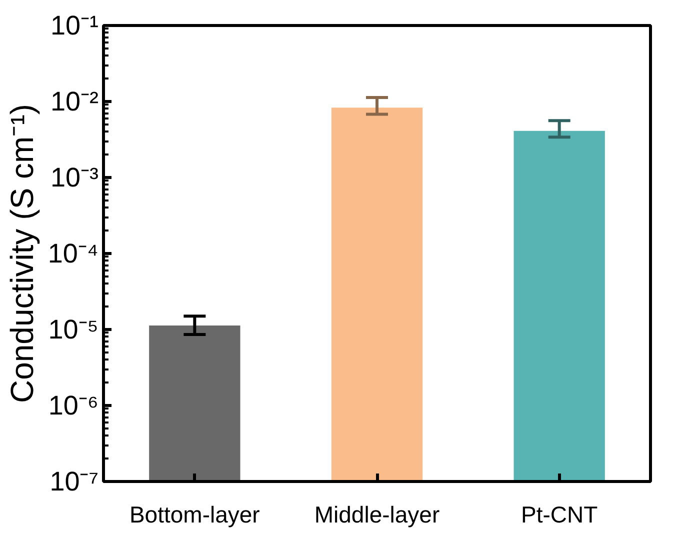 The height and width of the screenshot is (538, 678). I want to click on x-tick-label: Middle-layer, so click(377, 515).